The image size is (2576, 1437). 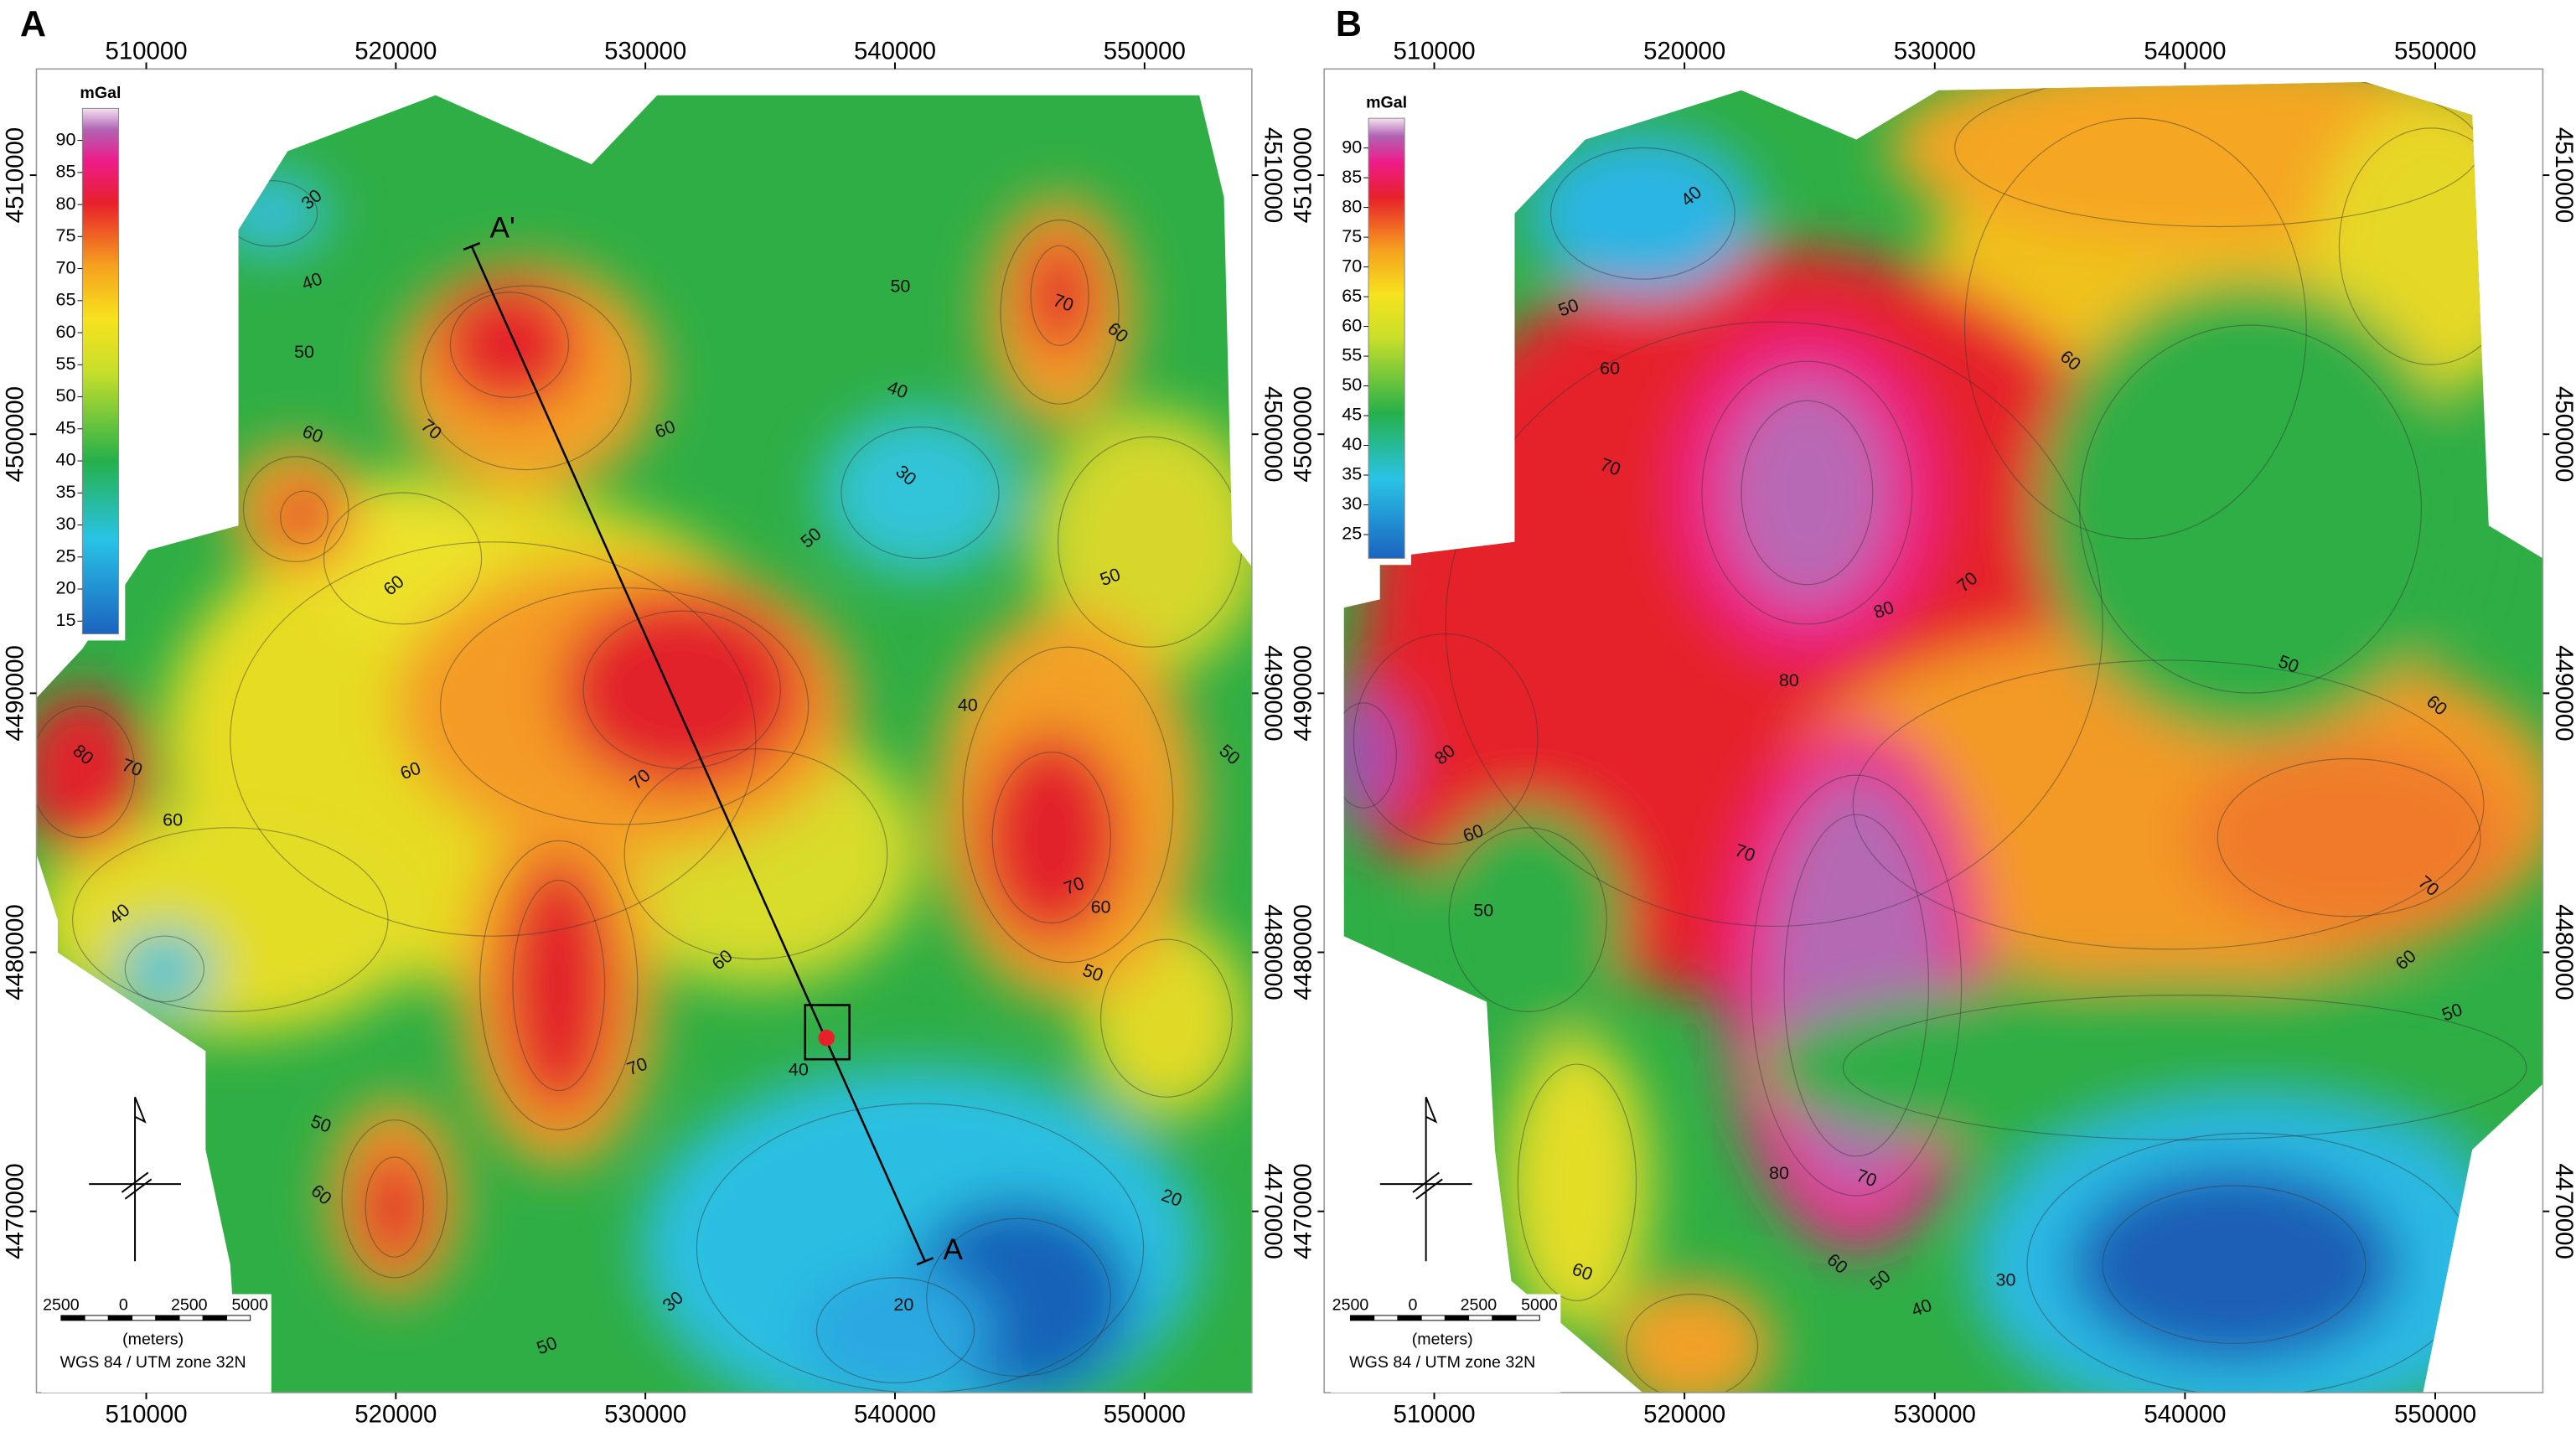 I want to click on y-tick-label: 4480000, so click(x=1302, y=952).